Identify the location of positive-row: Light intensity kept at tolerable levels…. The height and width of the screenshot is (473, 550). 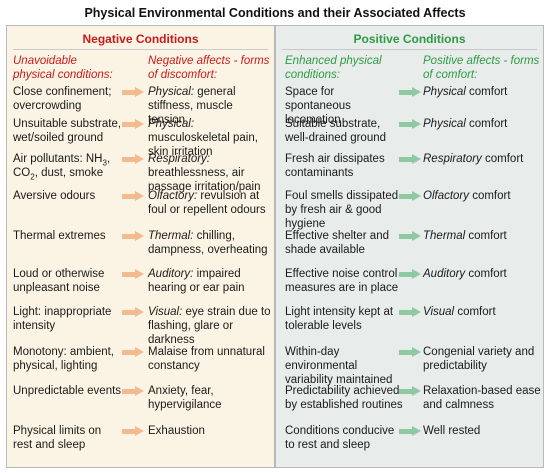
(409, 324).